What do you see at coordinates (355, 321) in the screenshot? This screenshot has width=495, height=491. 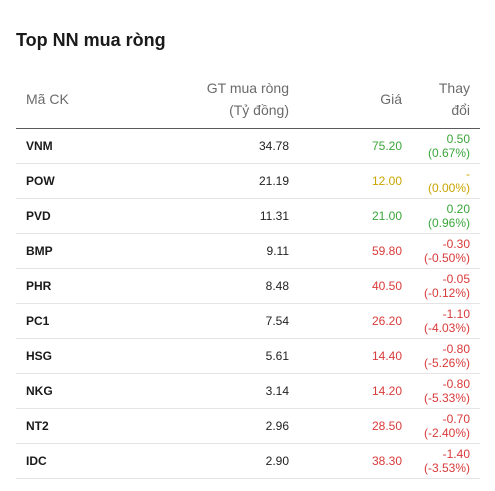 I see `price: 26.20` at bounding box center [355, 321].